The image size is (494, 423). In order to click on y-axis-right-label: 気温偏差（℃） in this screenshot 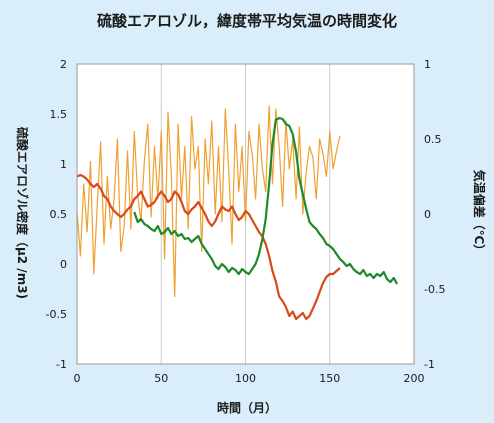, I will do `click(479, 213)`.